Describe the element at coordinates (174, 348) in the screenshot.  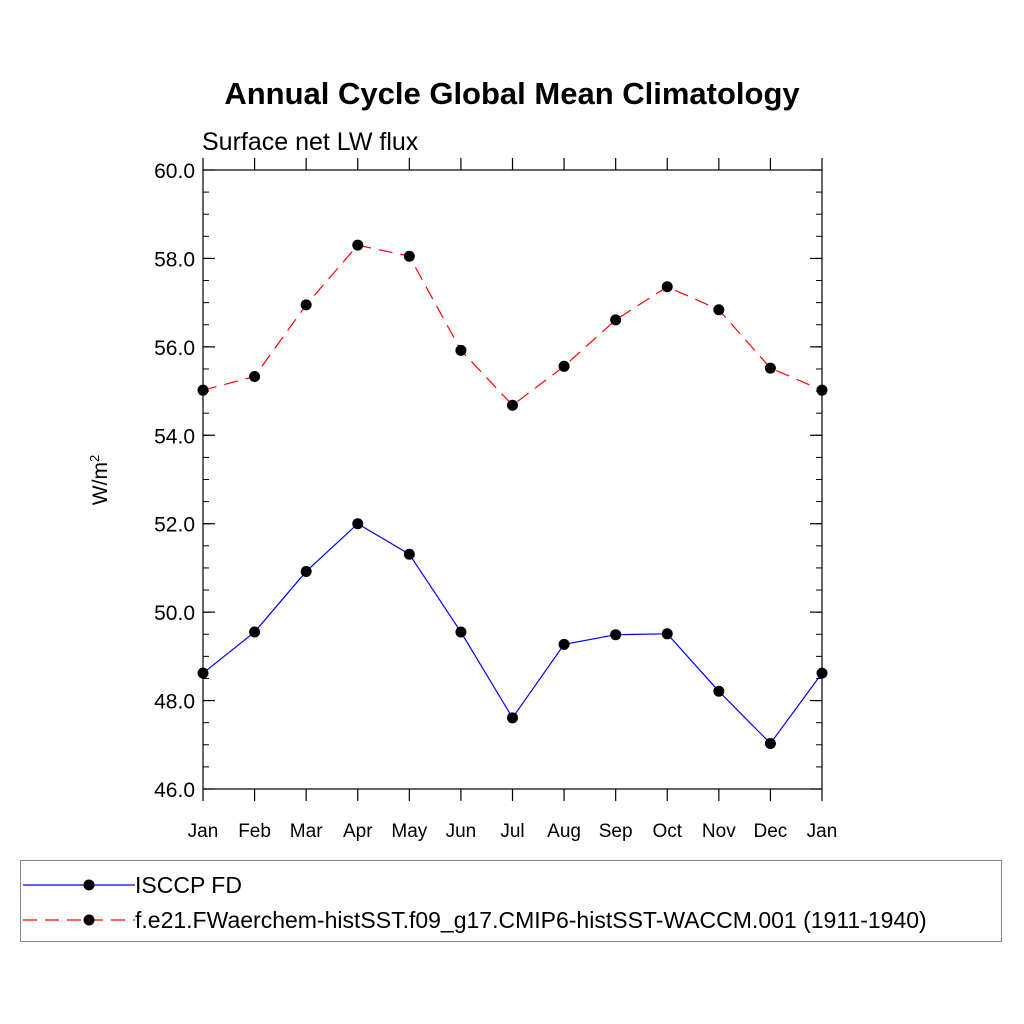
I see `y-tick-label: 56.0` at that location.